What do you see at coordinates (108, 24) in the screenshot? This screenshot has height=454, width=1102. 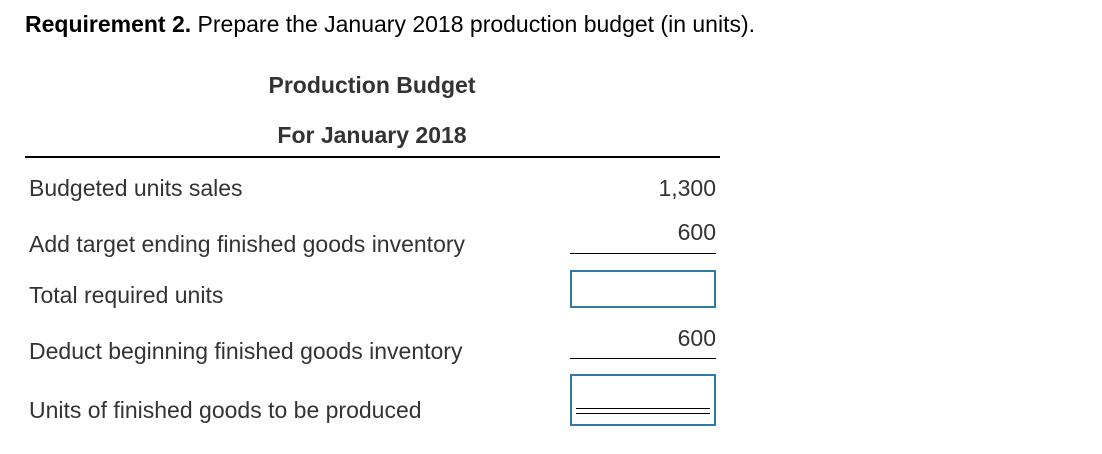 I see `requirement-label: Requirement 2.` at bounding box center [108, 24].